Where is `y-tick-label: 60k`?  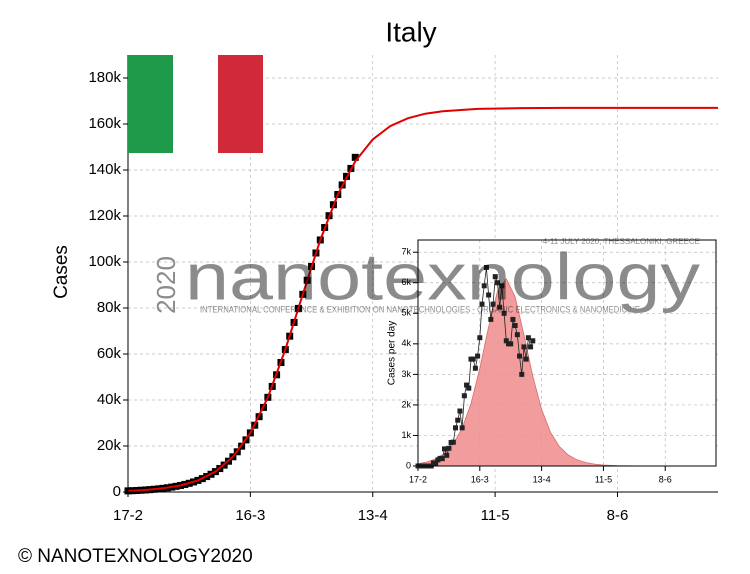 y-tick-label: 60k is located at coordinates (109, 353).